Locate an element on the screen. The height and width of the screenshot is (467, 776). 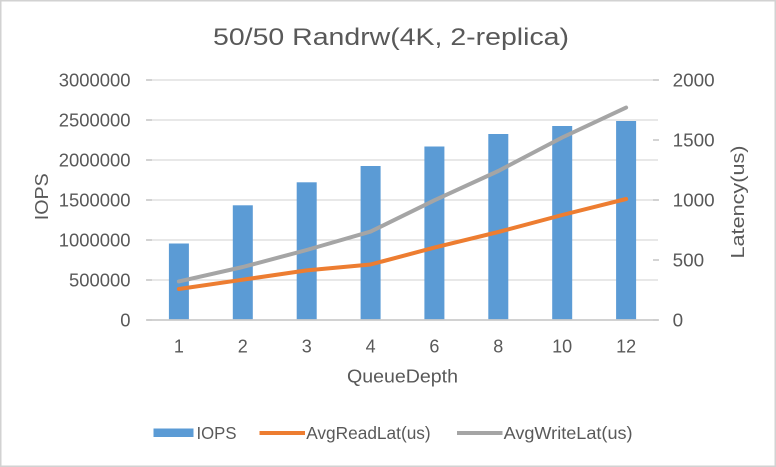
svg-text: 3 is located at coordinates (307, 346).